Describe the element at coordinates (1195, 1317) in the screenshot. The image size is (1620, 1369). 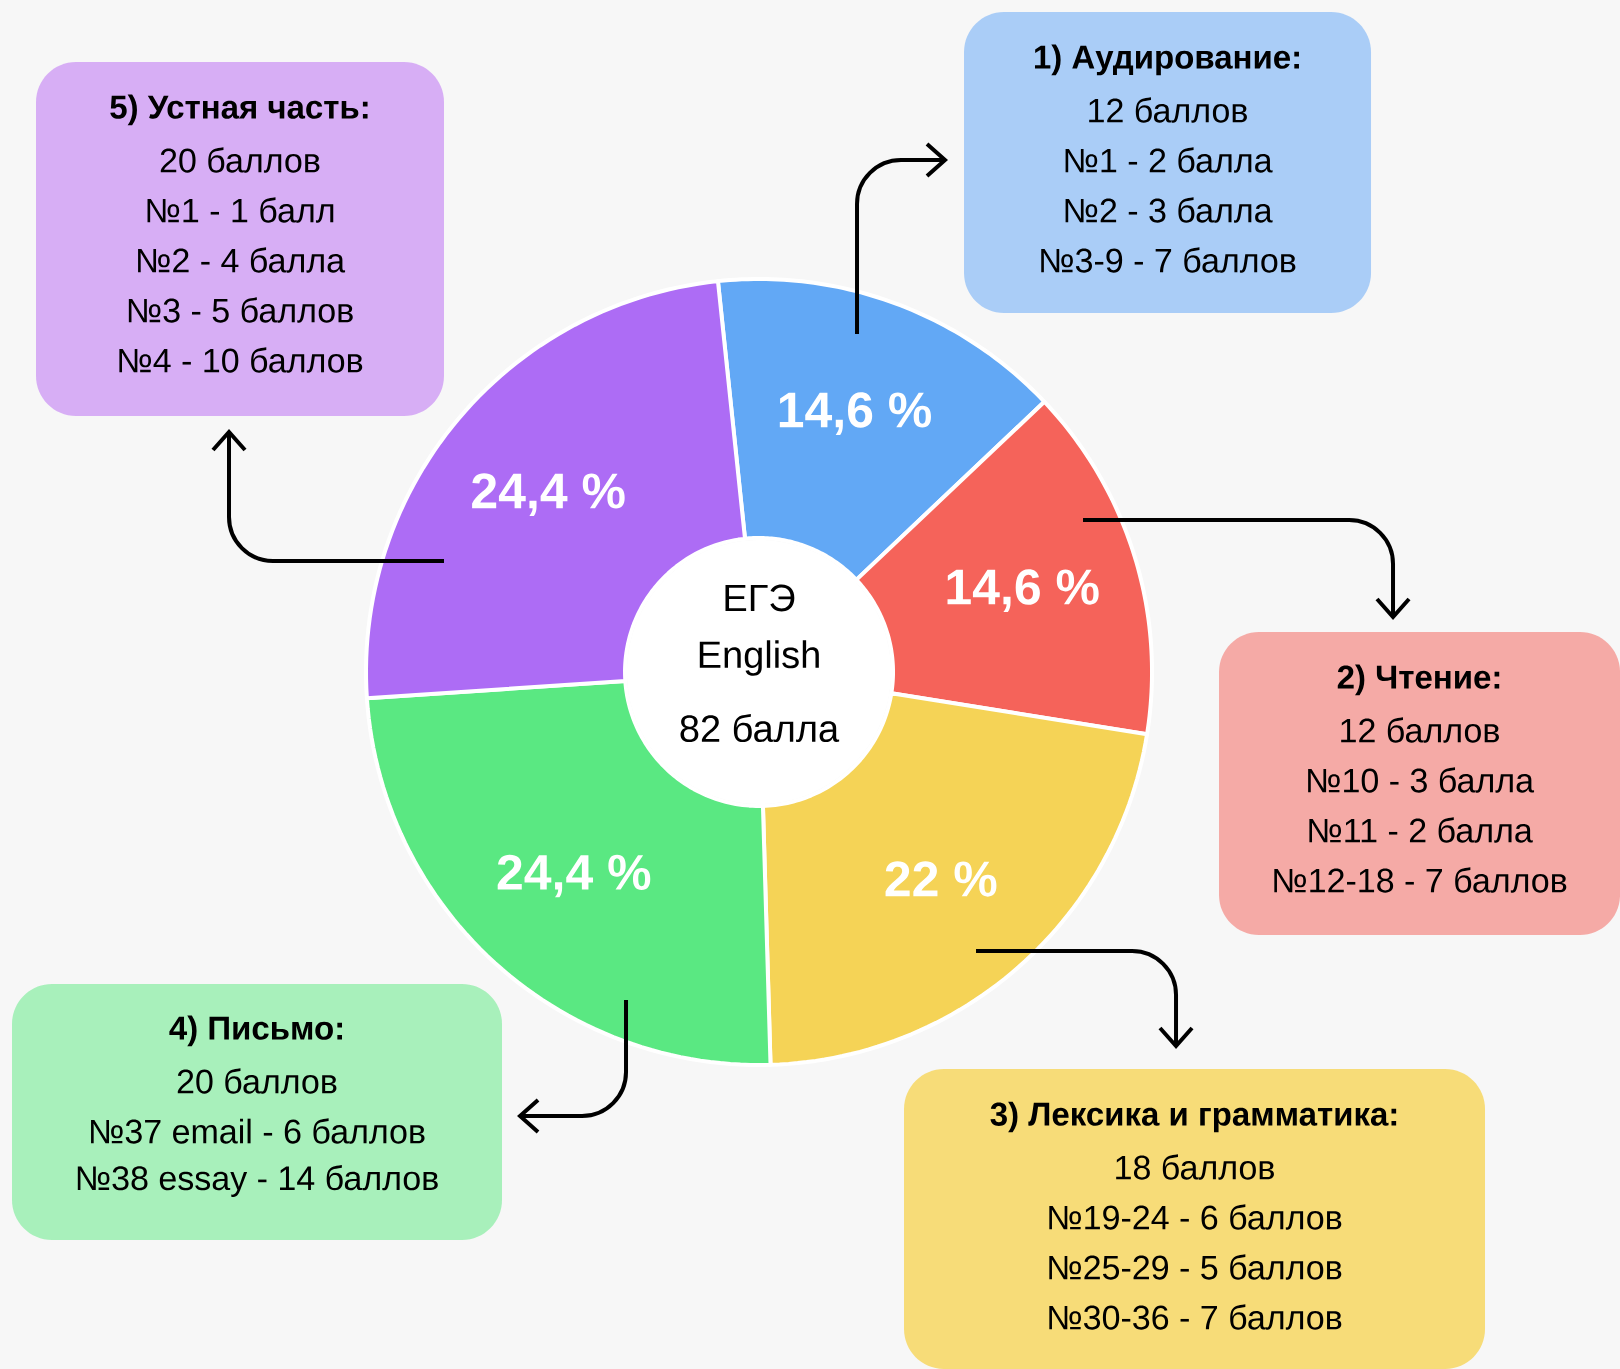
I see `text: №30-36 - 7 баллов` at that location.